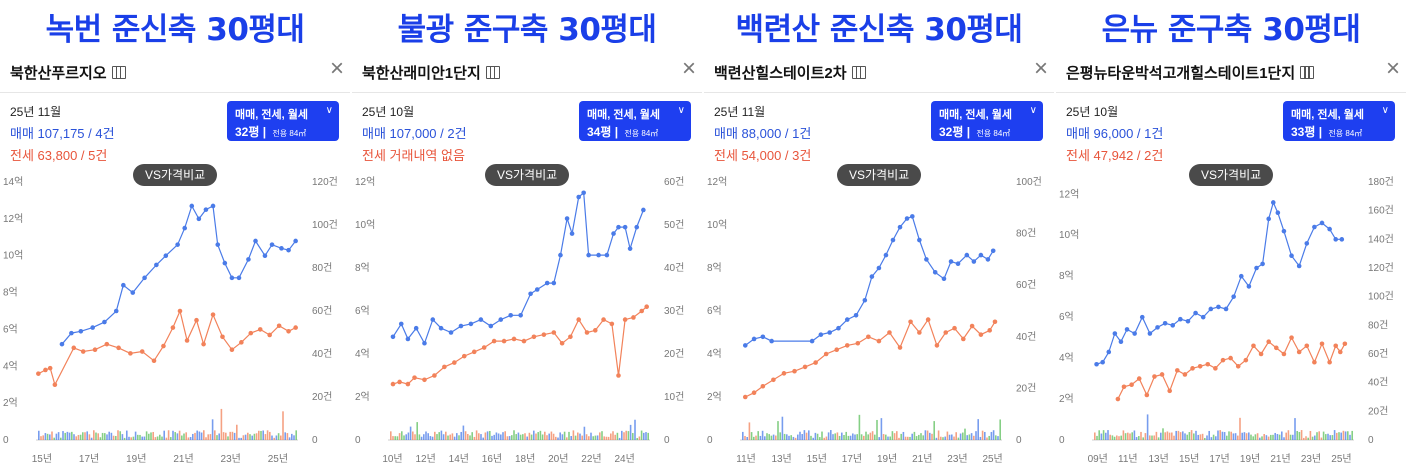 Image resolution: width=1406 pixels, height=470 pixels. I want to click on x-tick: 23년, so click(231, 459).